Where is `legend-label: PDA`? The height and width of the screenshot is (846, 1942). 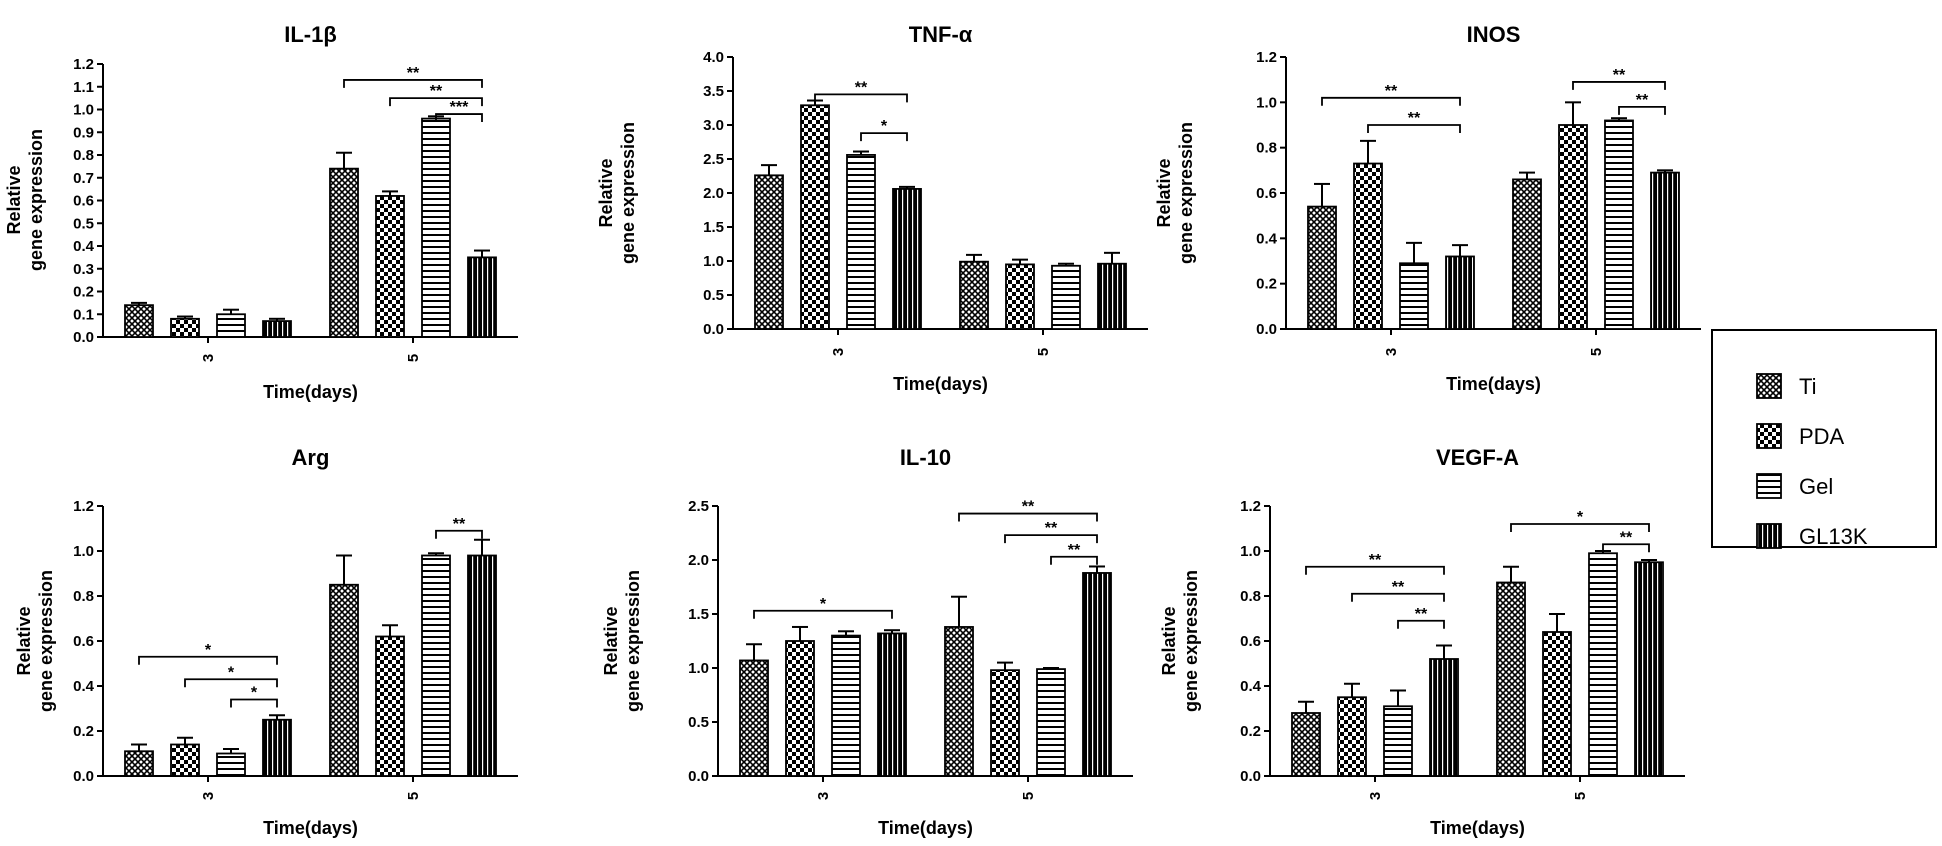 legend-label: PDA is located at coordinates (1822, 436).